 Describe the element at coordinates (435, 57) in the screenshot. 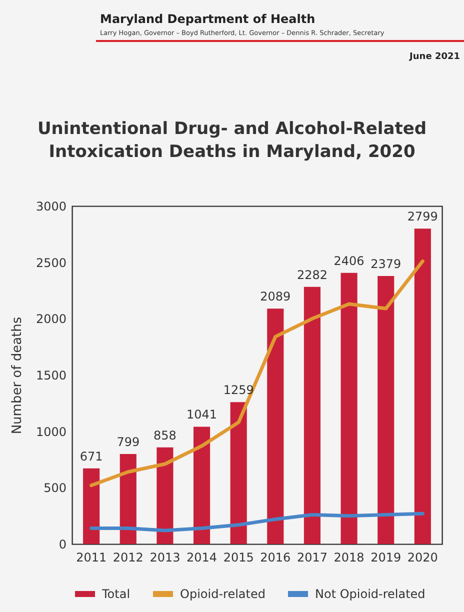

I see `text: June 2021` at that location.